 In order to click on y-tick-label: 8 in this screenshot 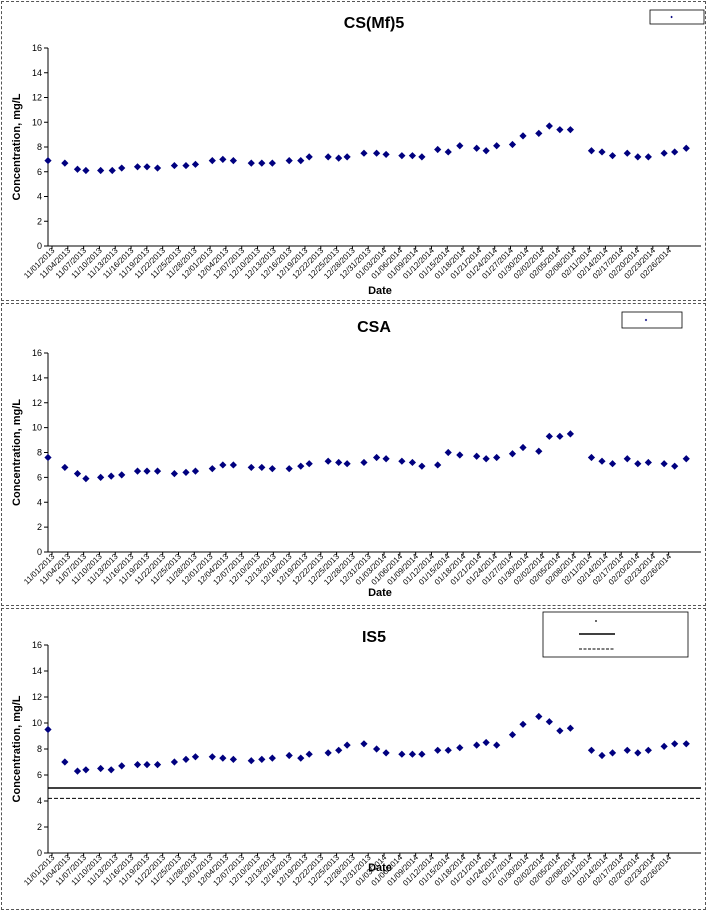, I will do `click(39, 453)`.